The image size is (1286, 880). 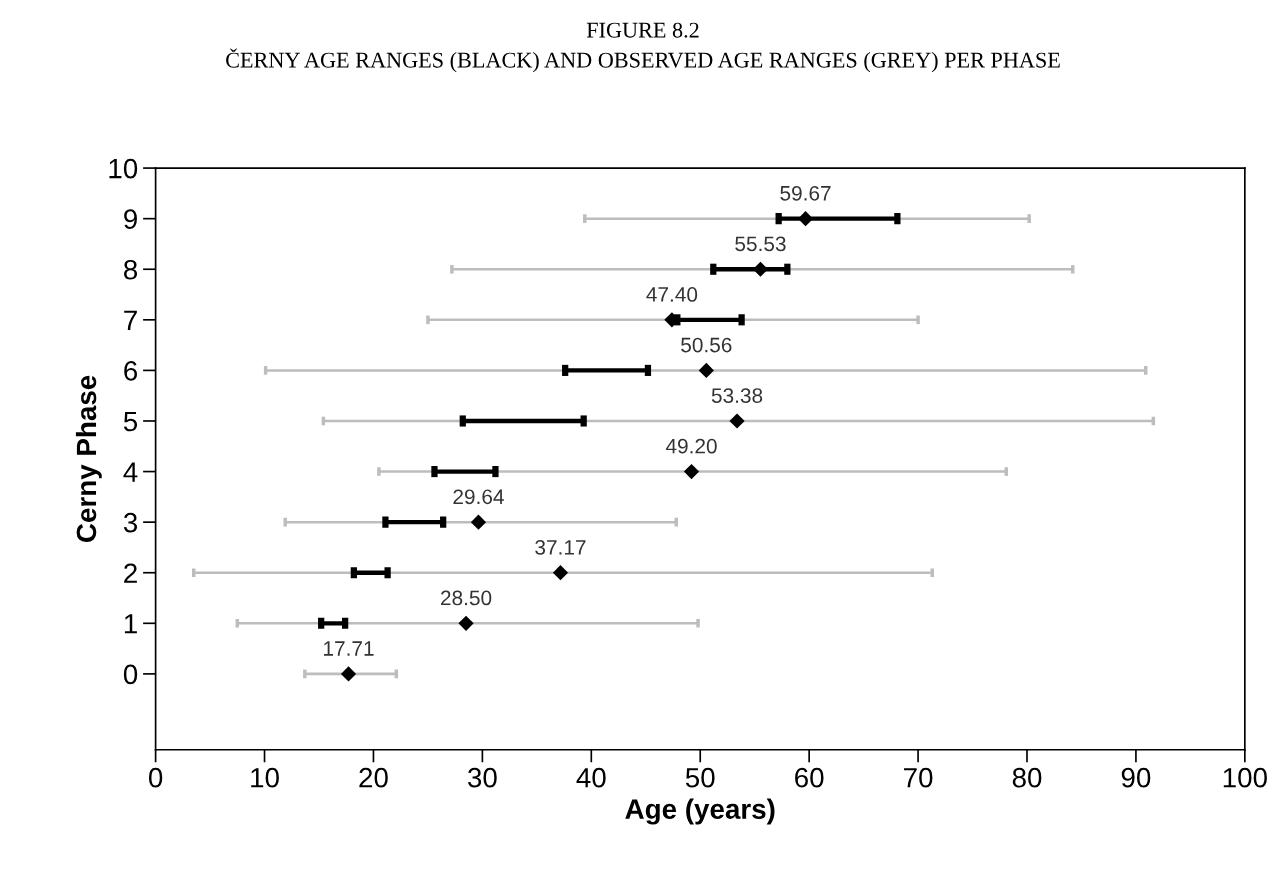 What do you see at coordinates (1136, 777) in the screenshot?
I see `x-tick-label: 90` at bounding box center [1136, 777].